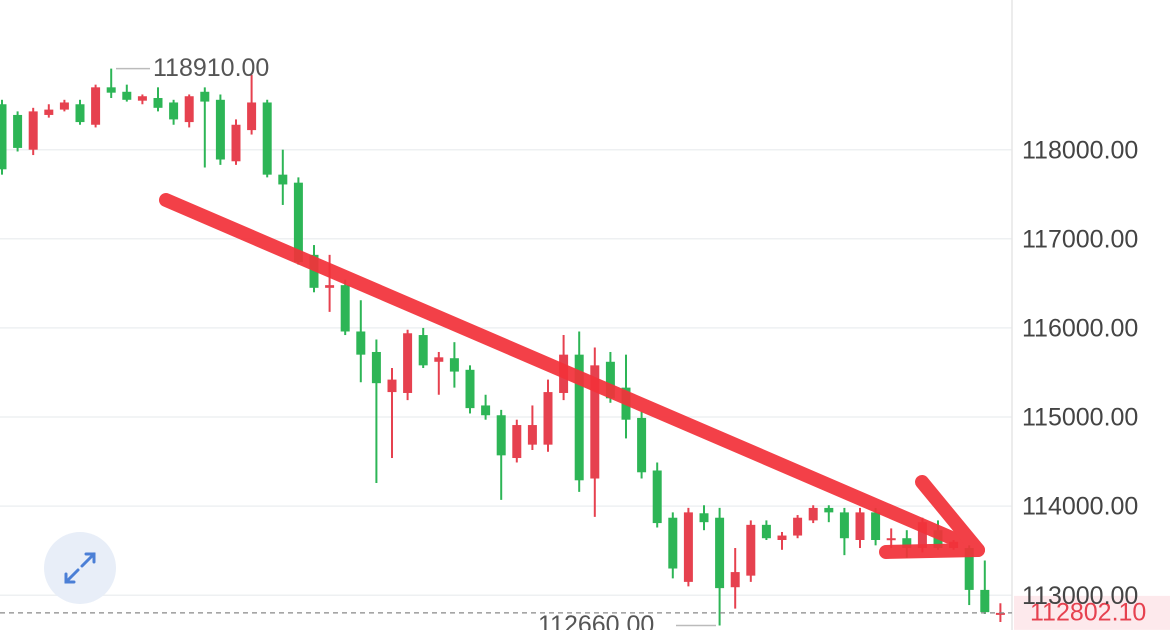 The image size is (1170, 630). I want to click on y-tick-label: 116000.00, so click(1080, 329).